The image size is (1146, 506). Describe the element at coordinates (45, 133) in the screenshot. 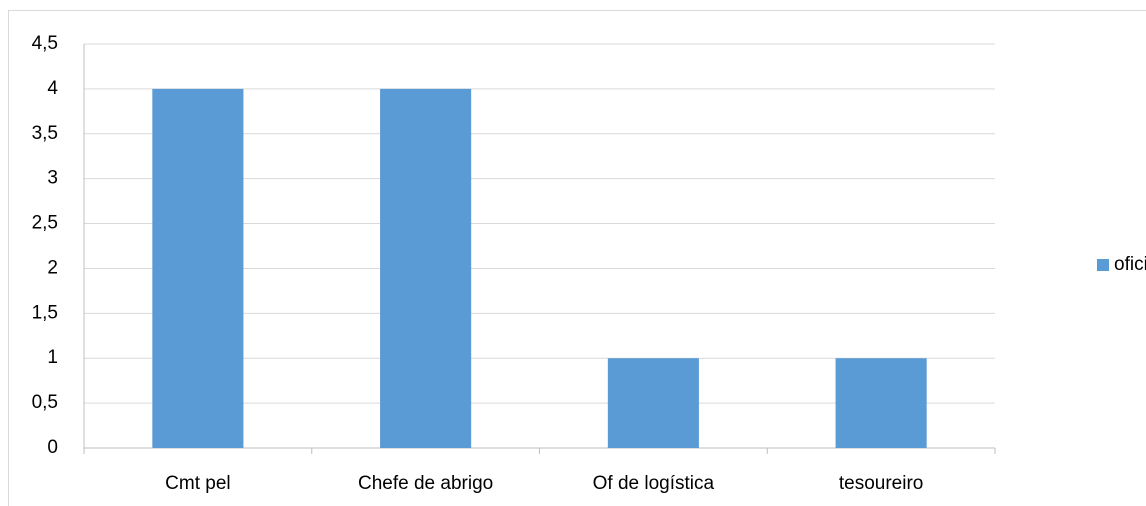

I see `y-tick-label: 3,5` at that location.